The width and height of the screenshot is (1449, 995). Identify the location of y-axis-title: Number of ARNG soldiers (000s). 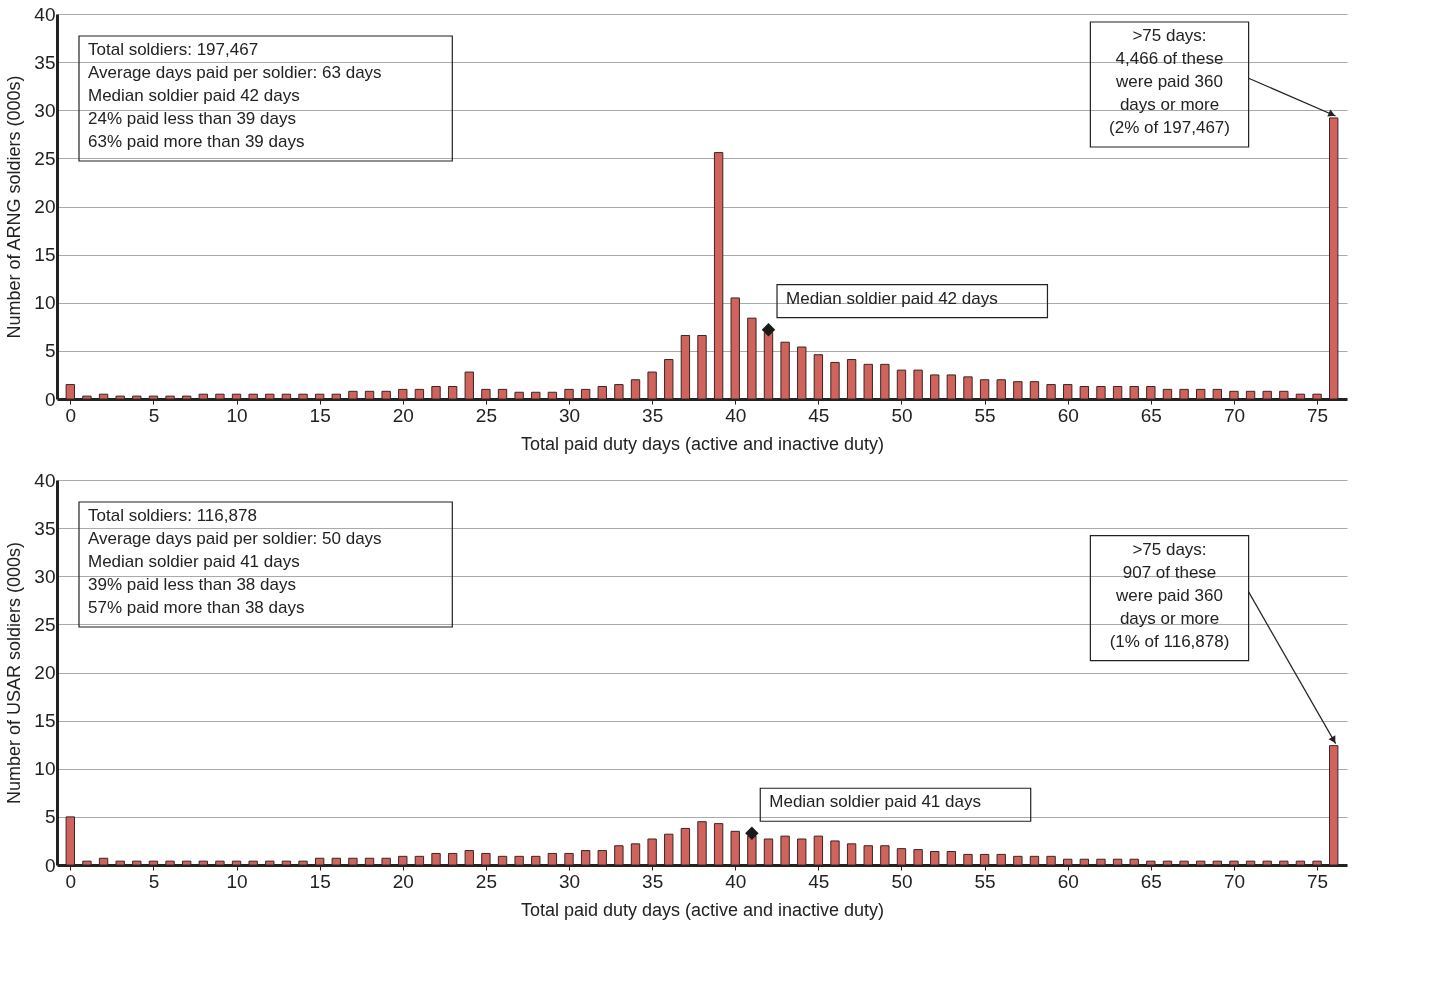
(14, 207).